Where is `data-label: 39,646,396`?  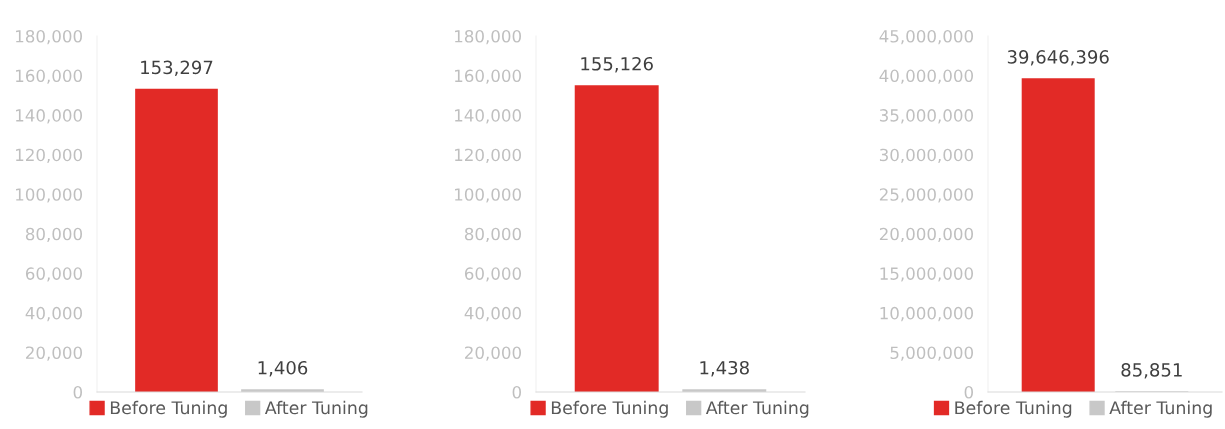
data-label: 39,646,396 is located at coordinates (1058, 58).